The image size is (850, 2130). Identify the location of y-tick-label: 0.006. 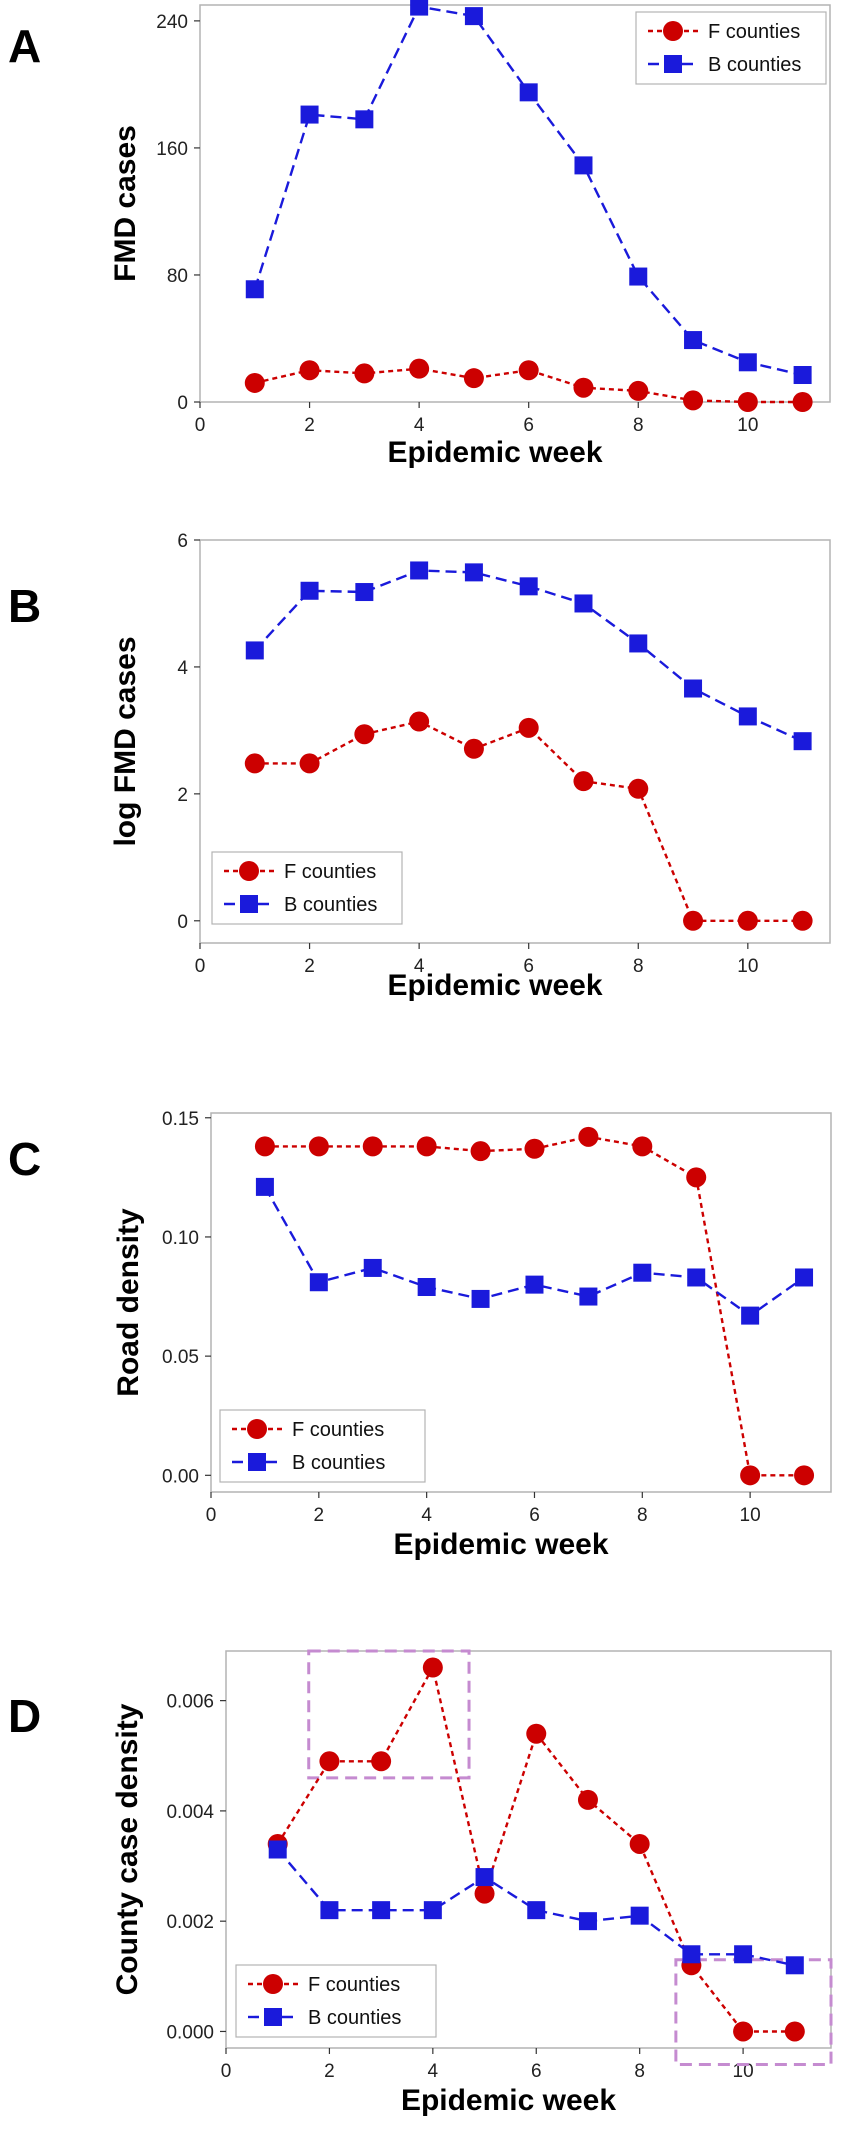
(190, 1702).